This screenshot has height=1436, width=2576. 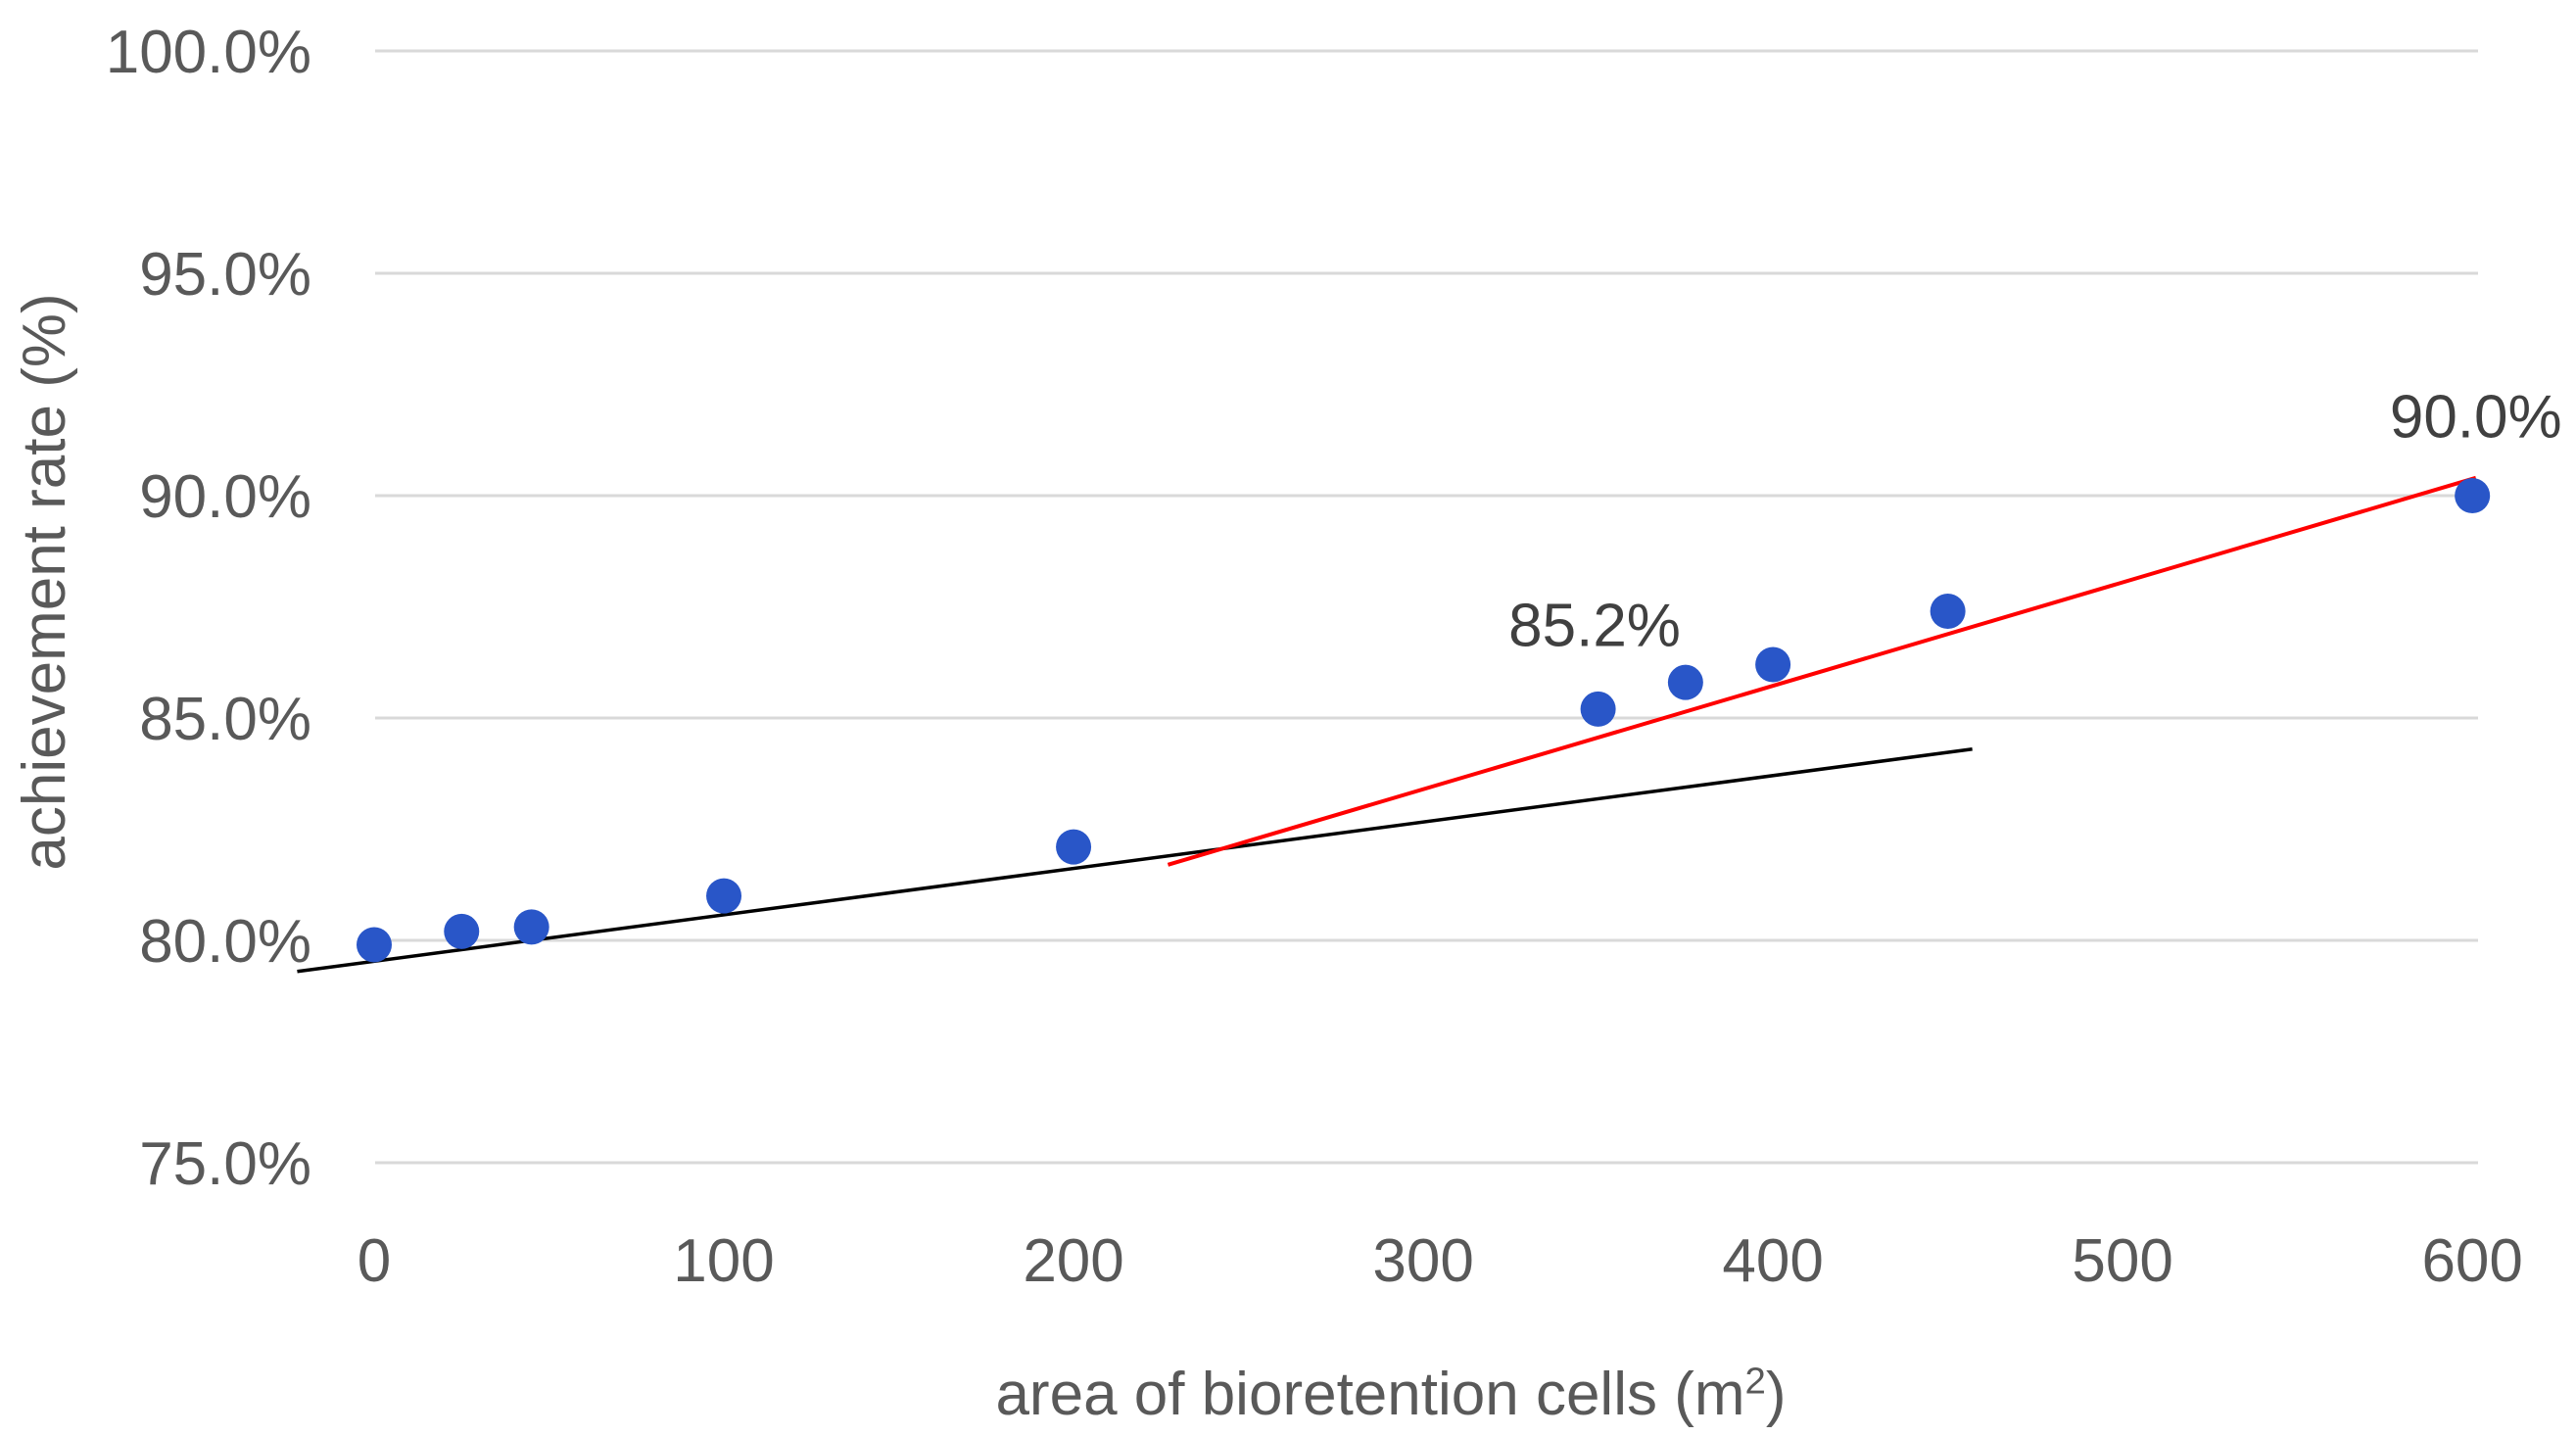 What do you see at coordinates (225, 497) in the screenshot?
I see `y-tick-label: 90.0%` at bounding box center [225, 497].